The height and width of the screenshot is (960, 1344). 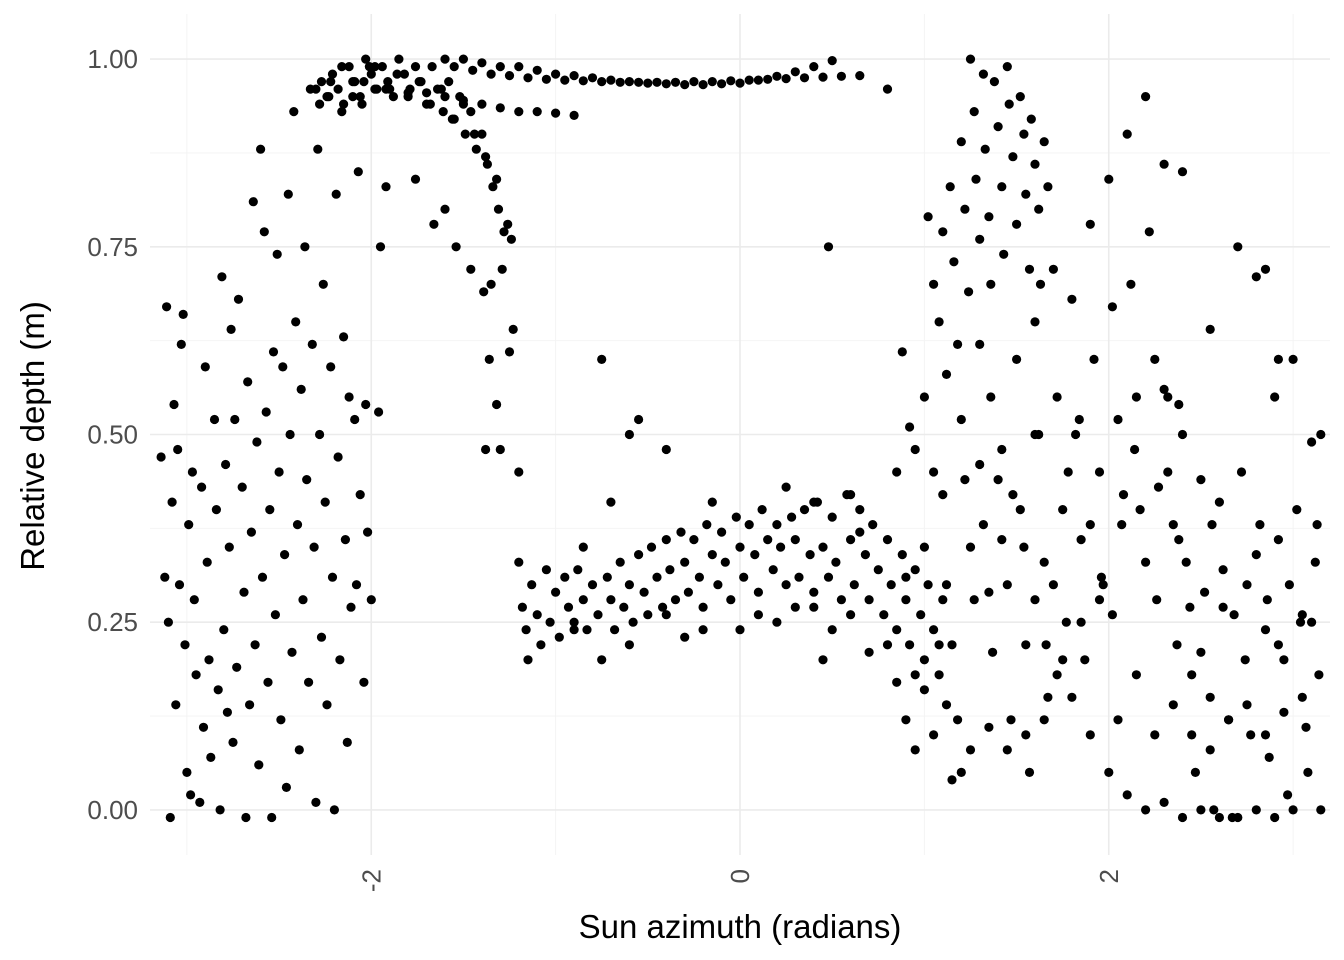 I want to click on y-tick-label: 1.00, so click(x=112, y=59).